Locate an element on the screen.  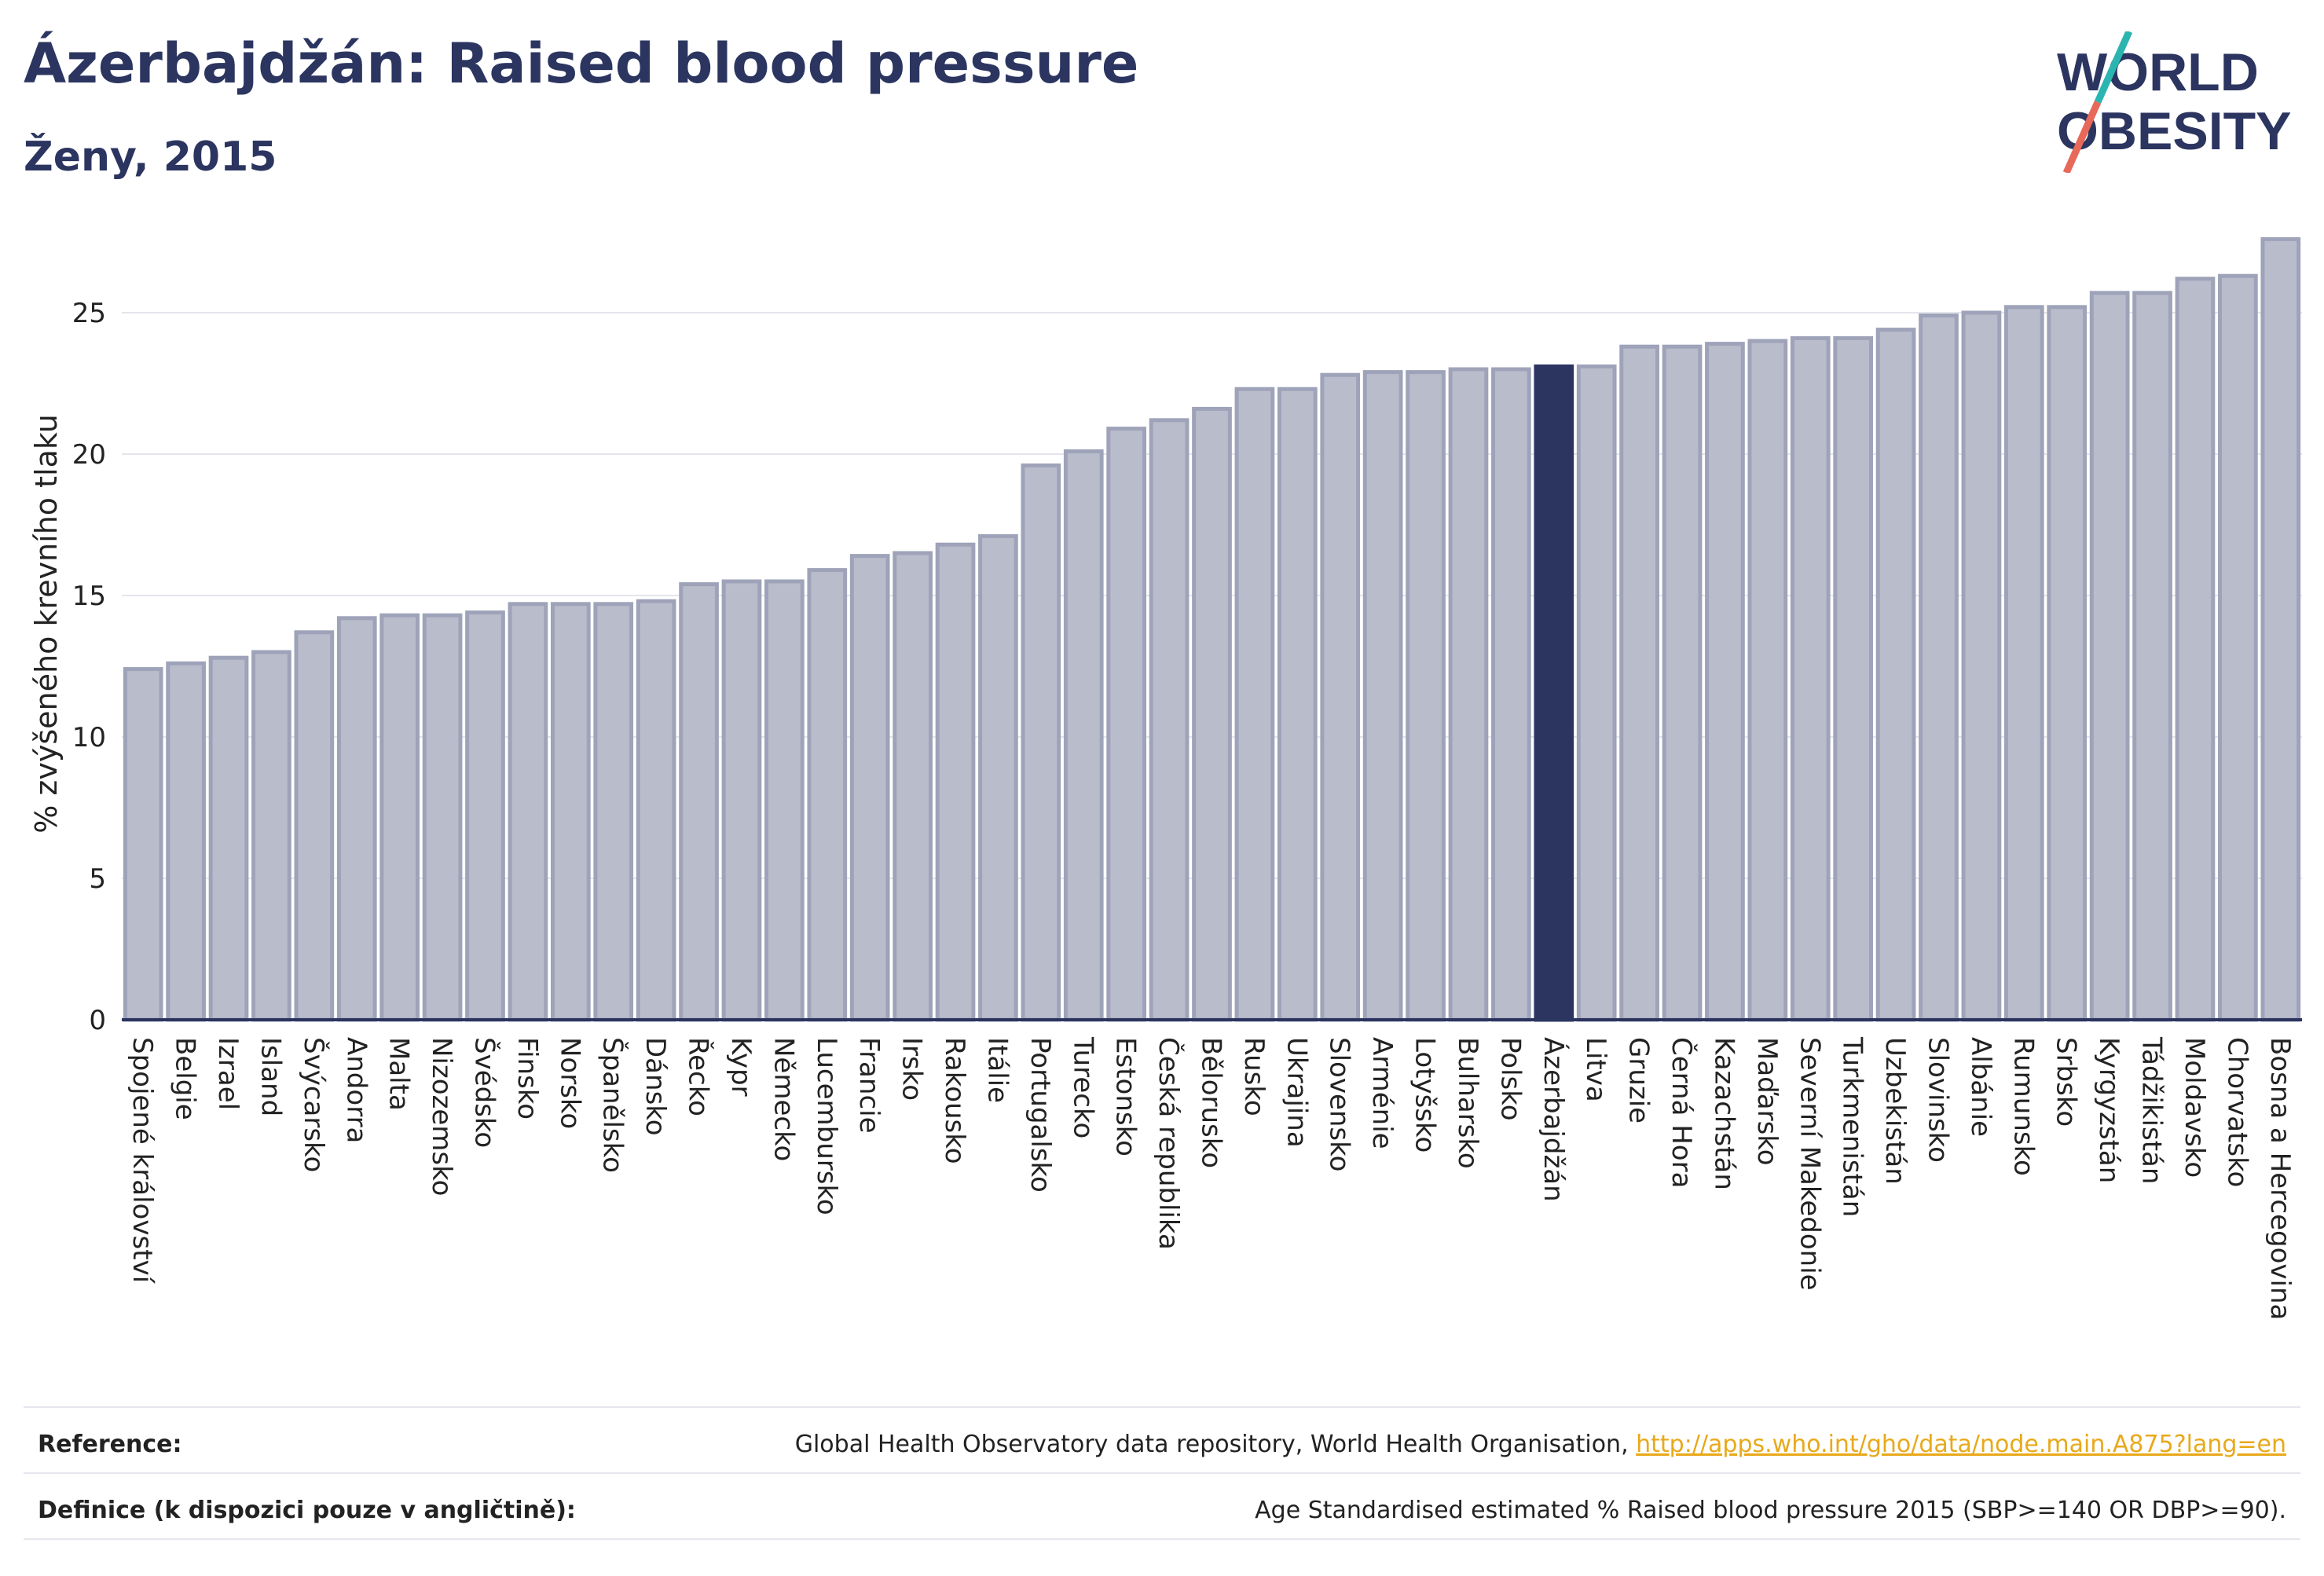
x-tick-label: Řecko is located at coordinates (699, 1076).